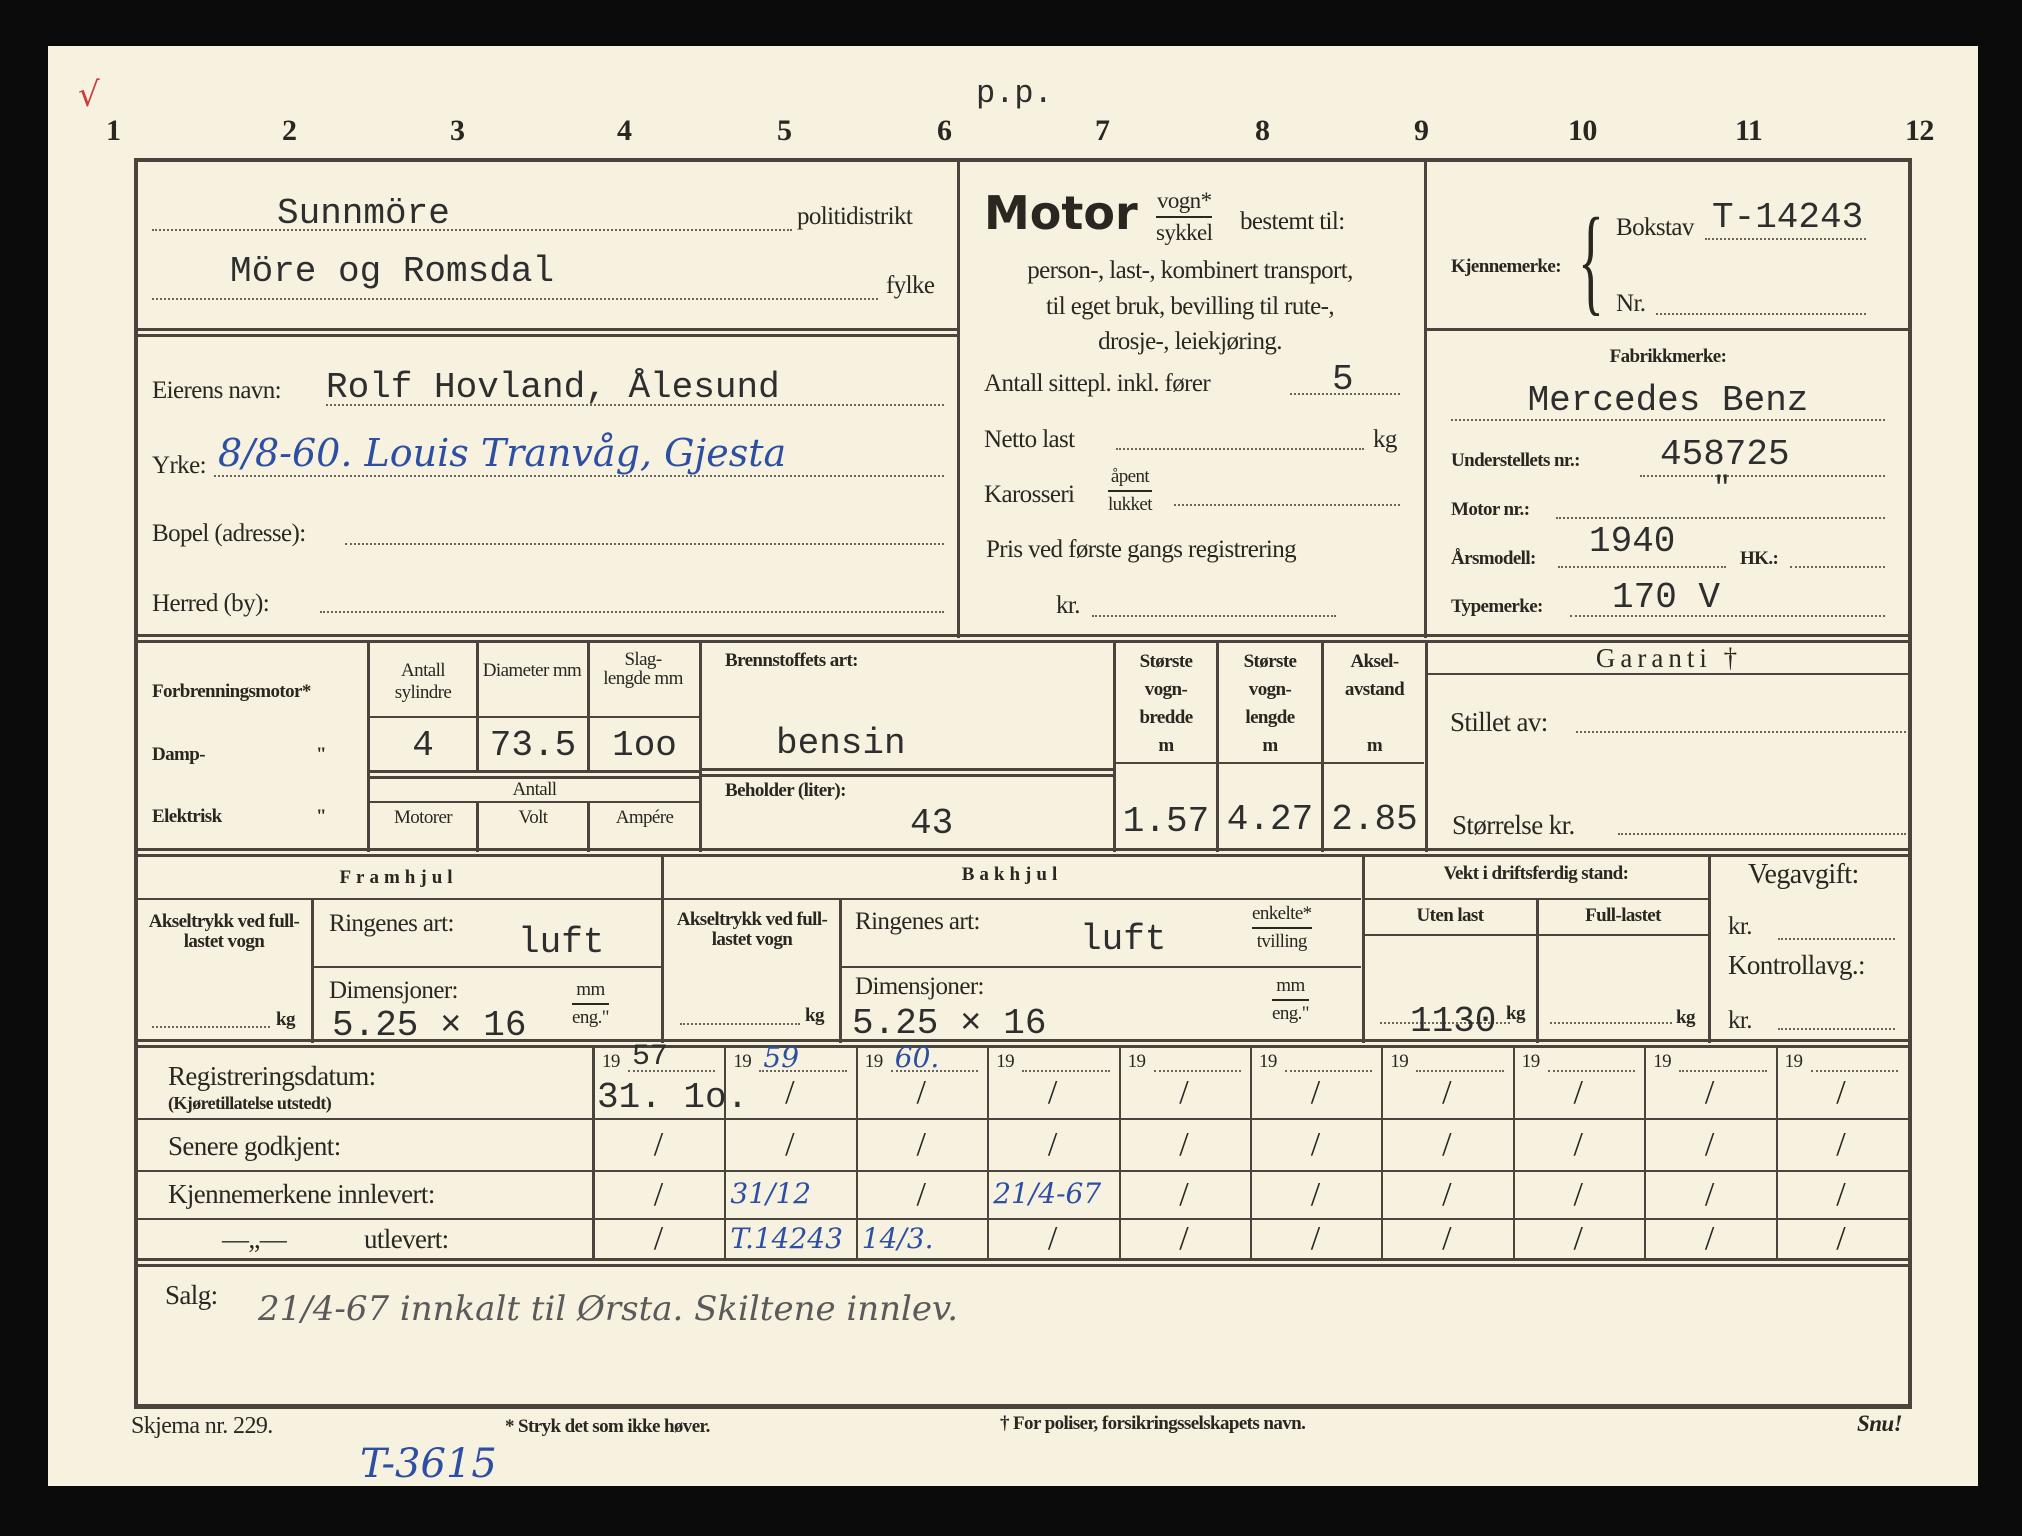 This screenshot has width=2022, height=1536. Describe the element at coordinates (910, 285) in the screenshot. I see `county-label: fylke` at that location.